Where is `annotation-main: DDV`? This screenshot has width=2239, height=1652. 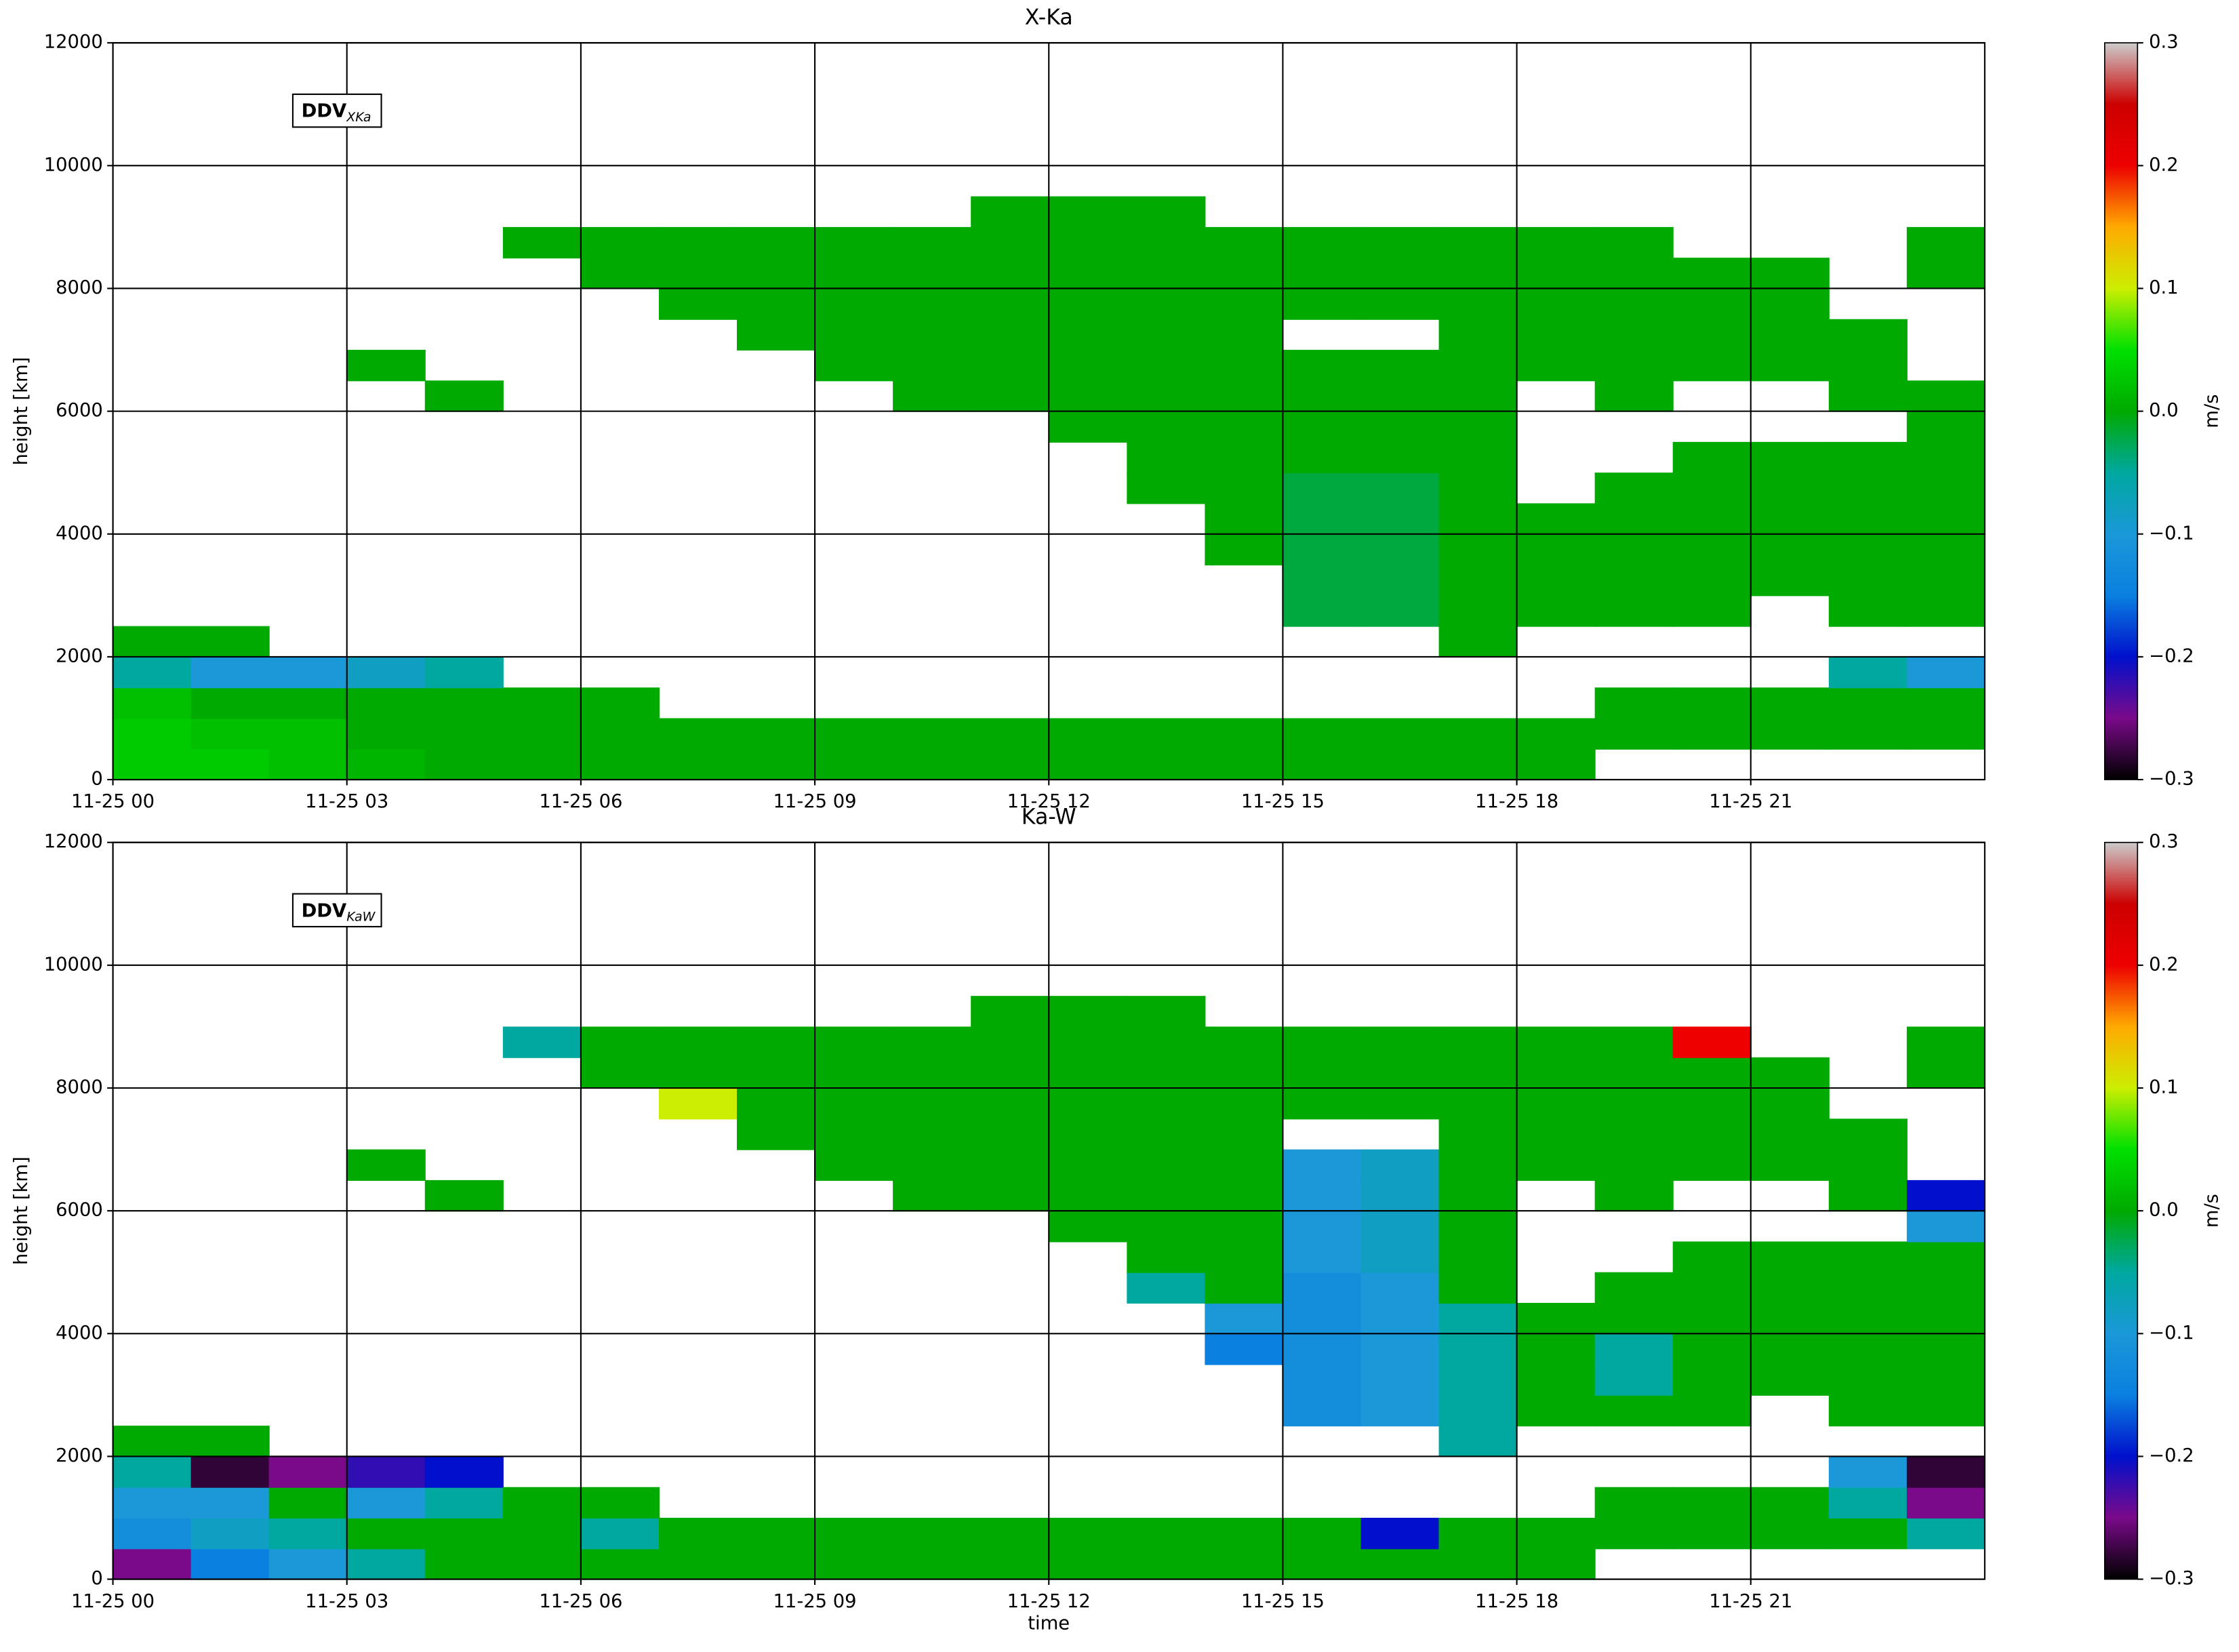 annotation-main: DDV is located at coordinates (324, 111).